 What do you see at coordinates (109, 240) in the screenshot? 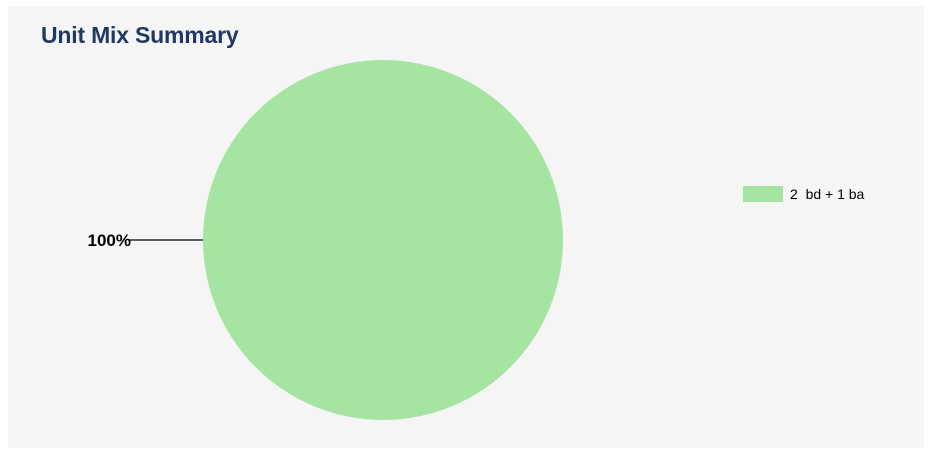
I see `slice-label: 100%` at bounding box center [109, 240].